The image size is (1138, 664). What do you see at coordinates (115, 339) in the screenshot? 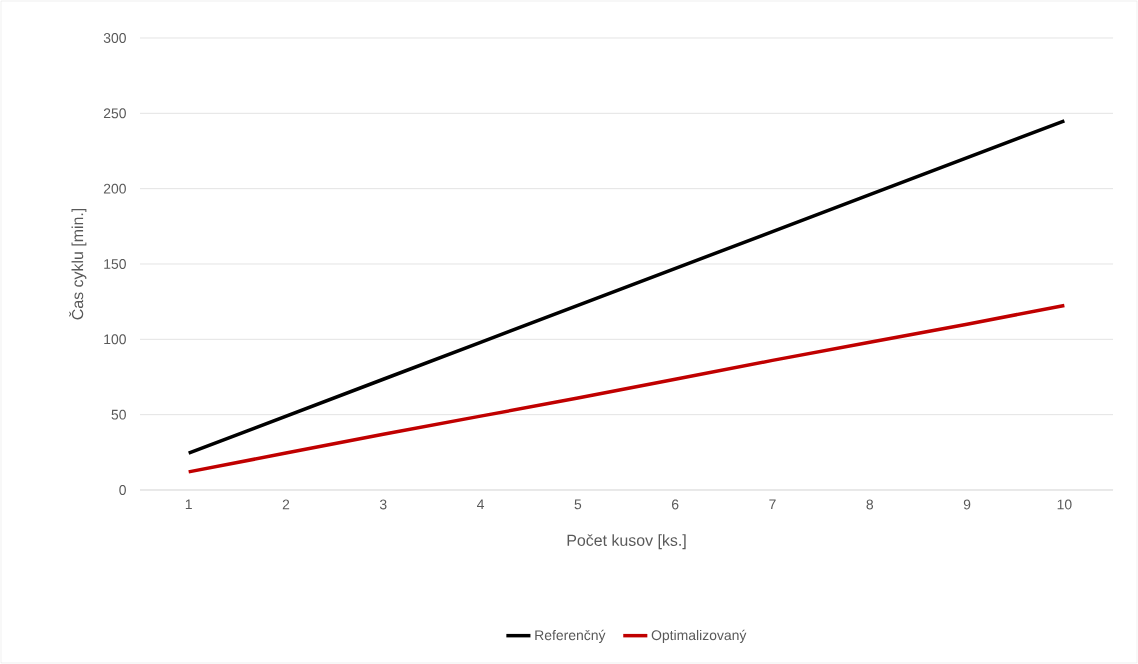
I see `y-tick-label: 100` at bounding box center [115, 339].